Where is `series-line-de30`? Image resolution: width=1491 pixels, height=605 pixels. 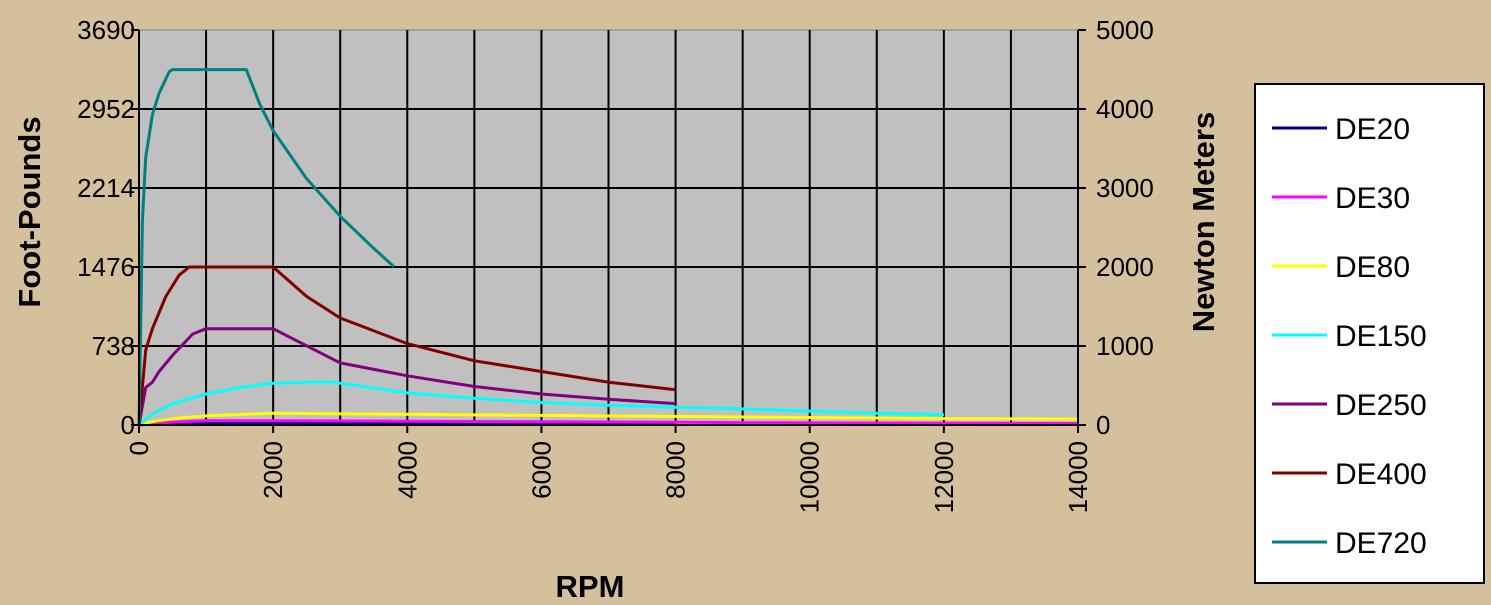
series-line-de30 is located at coordinates (608, 423).